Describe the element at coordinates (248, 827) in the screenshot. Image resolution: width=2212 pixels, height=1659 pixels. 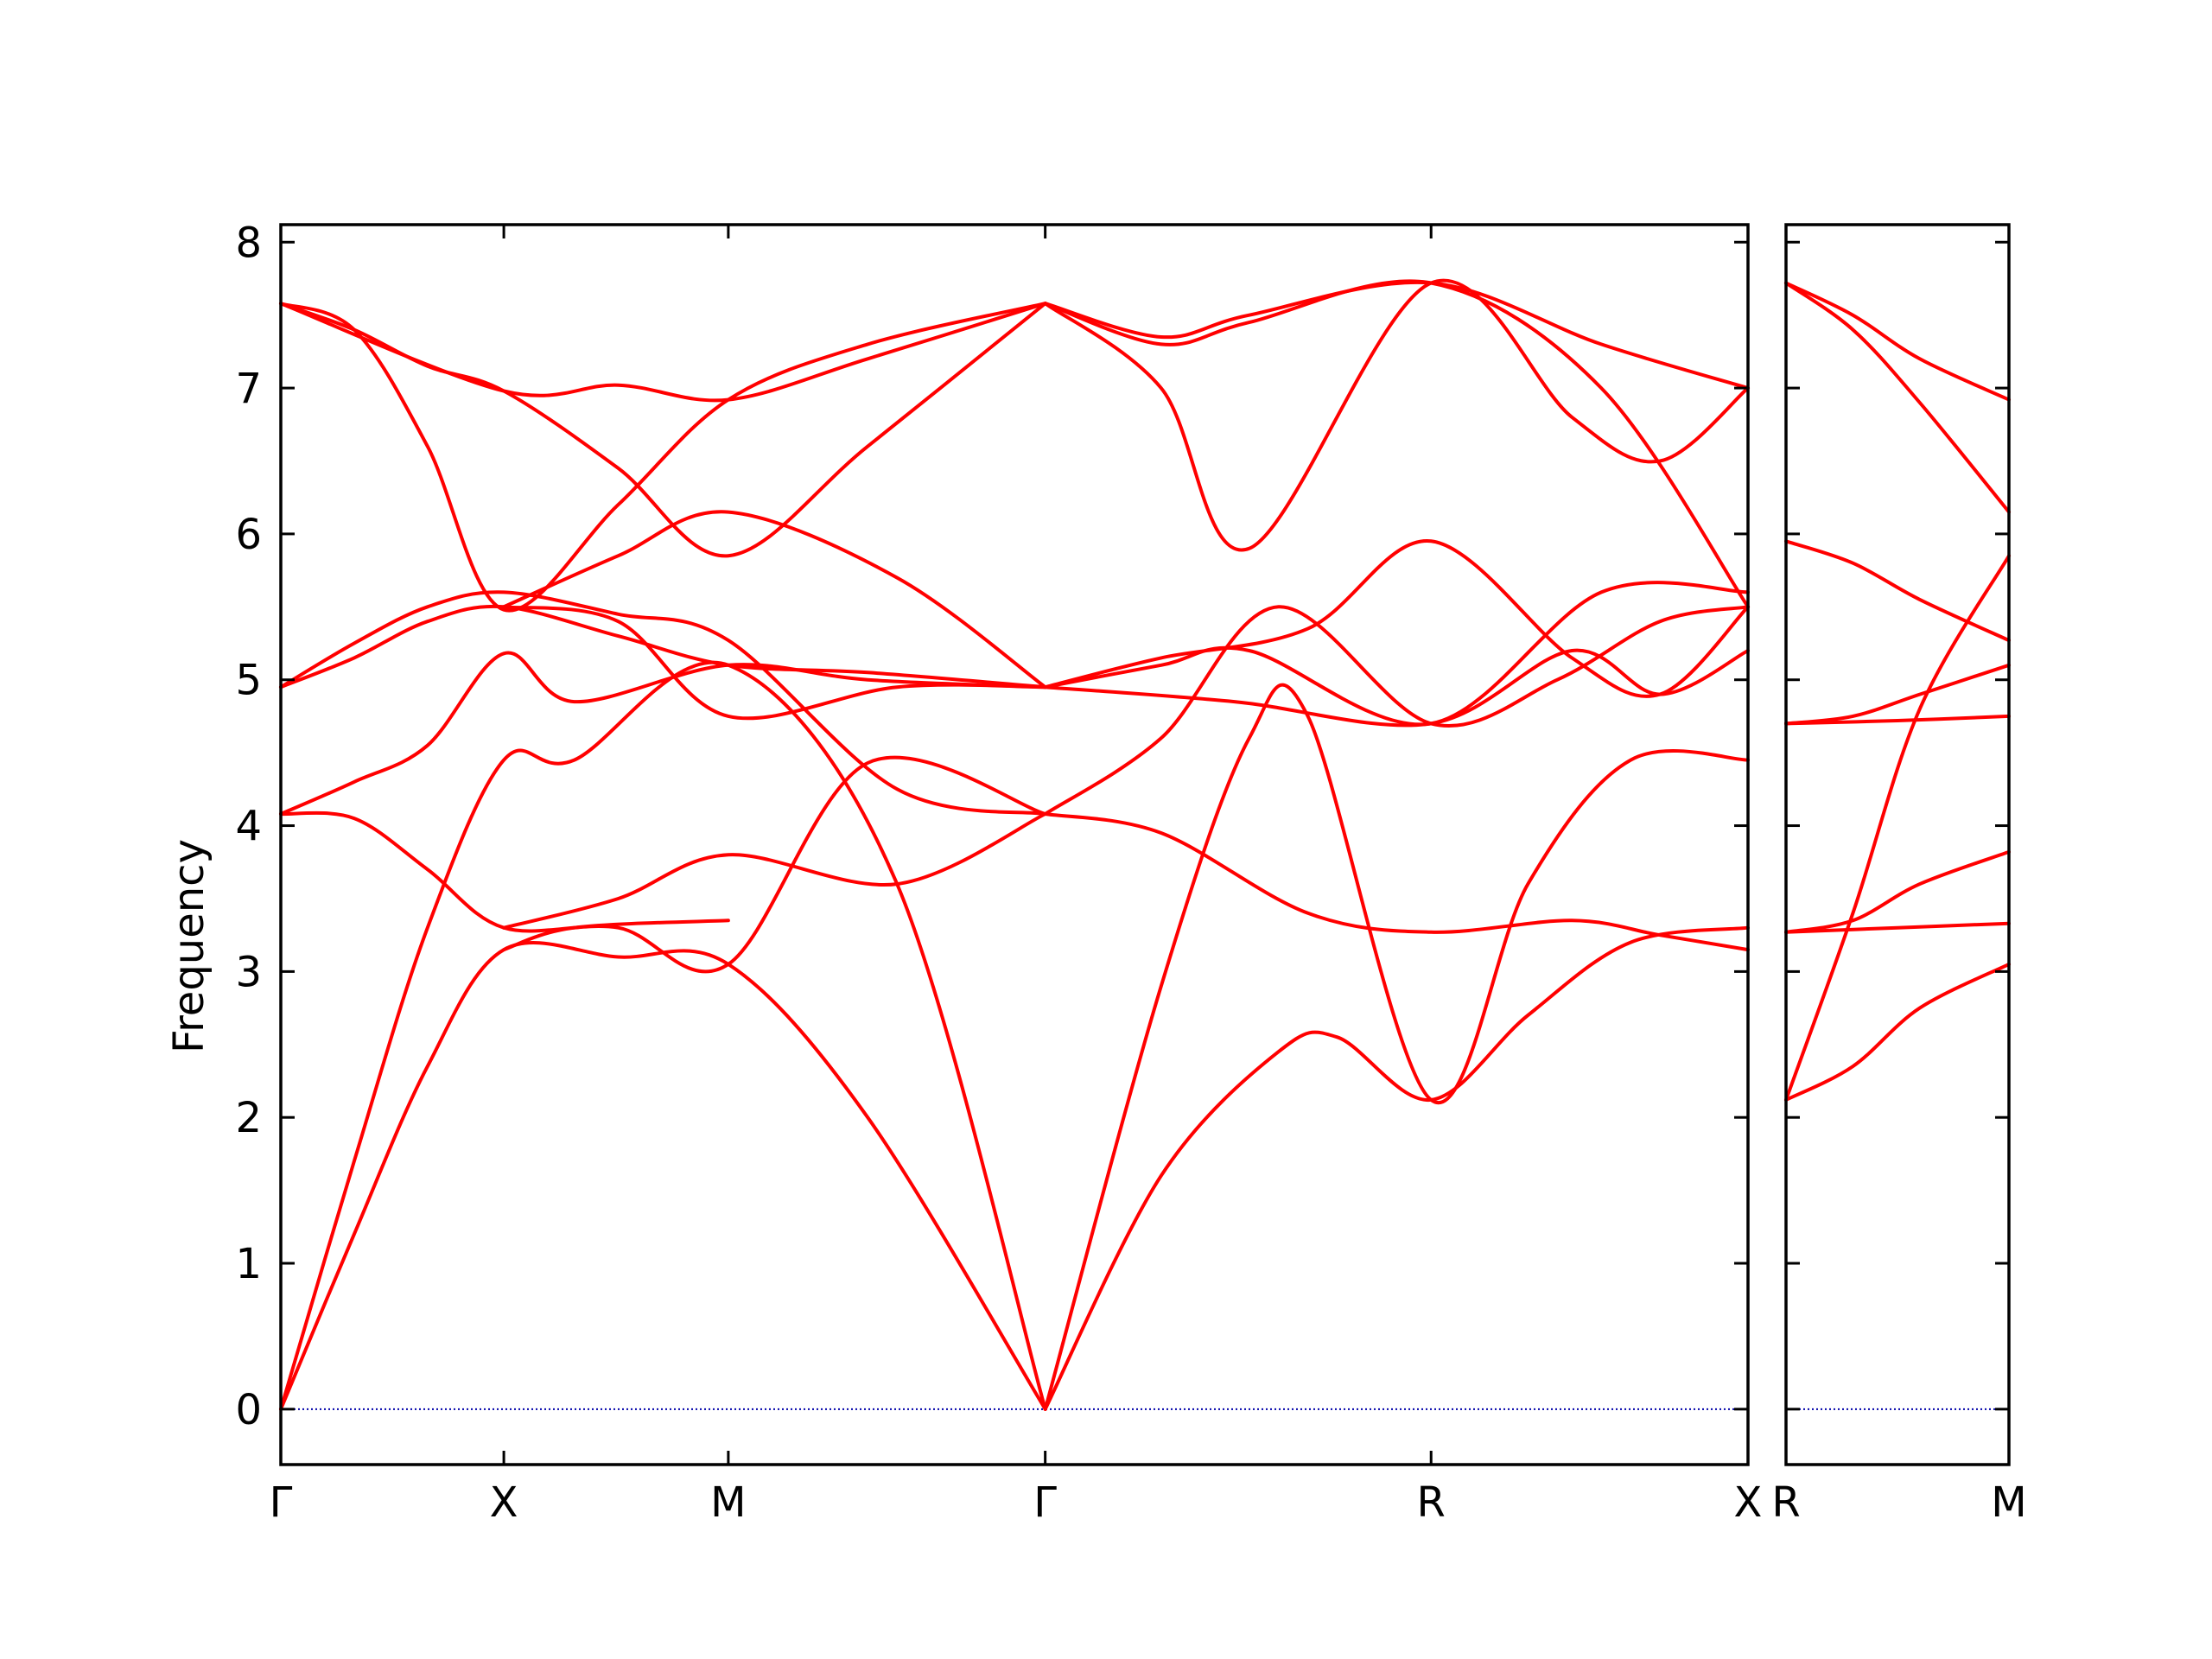
I see `y-tick-label: 4` at that location.